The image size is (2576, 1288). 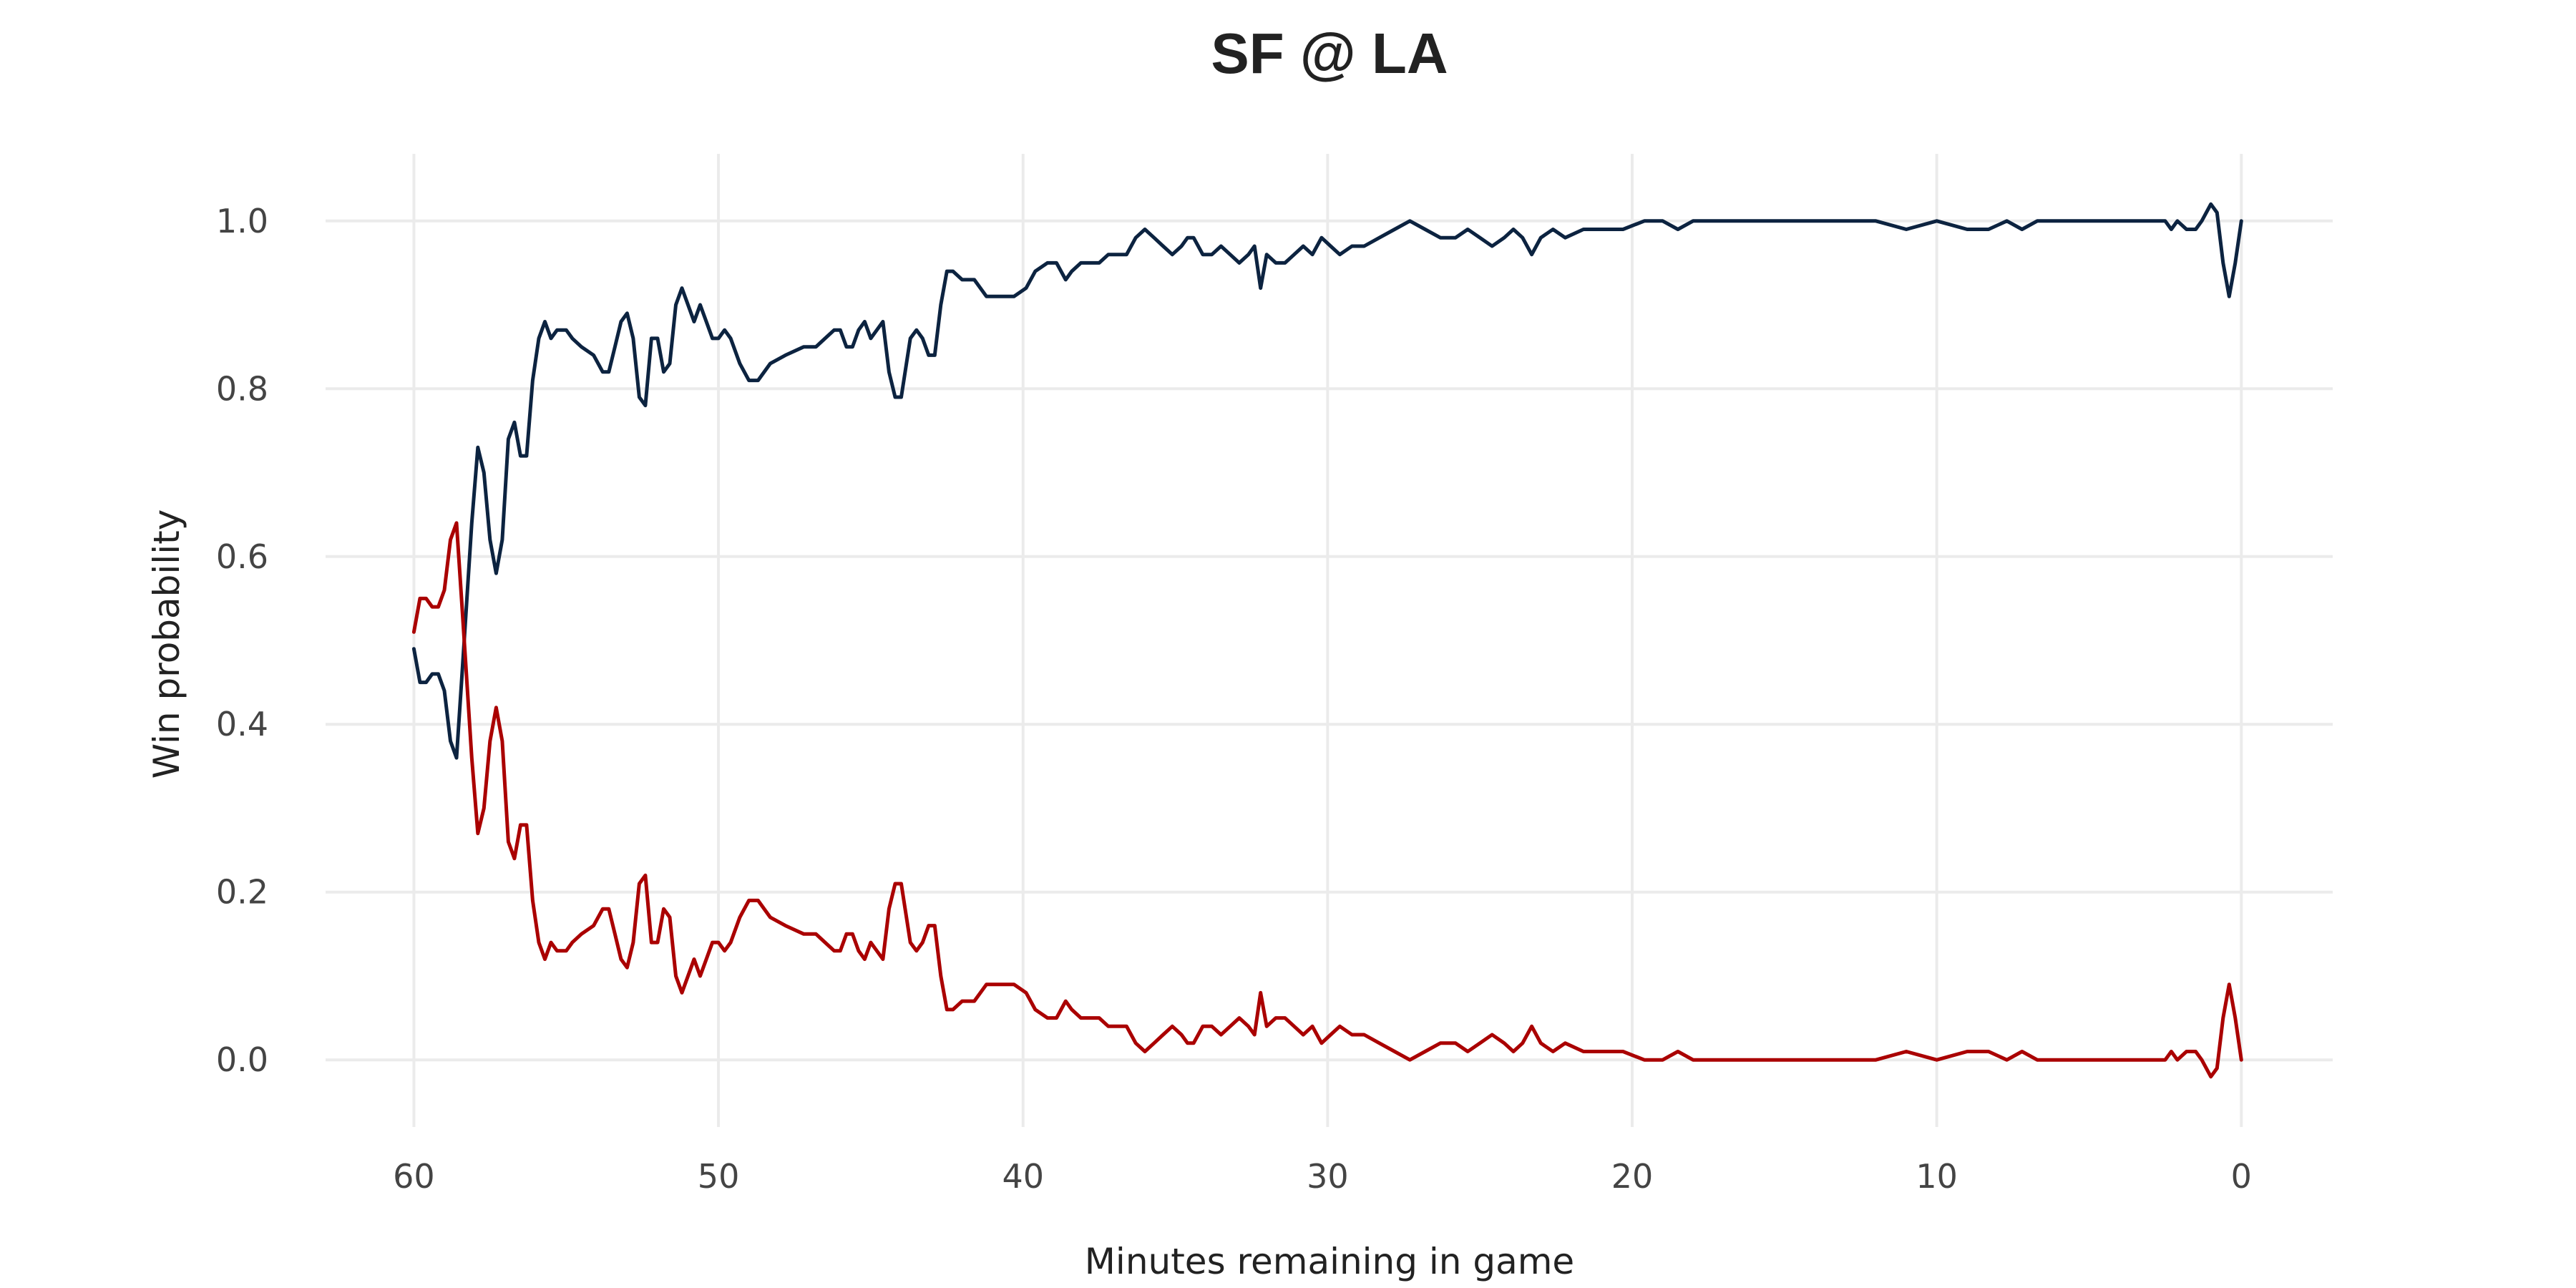 I want to click on x-tick-label: 20, so click(x=1632, y=1176).